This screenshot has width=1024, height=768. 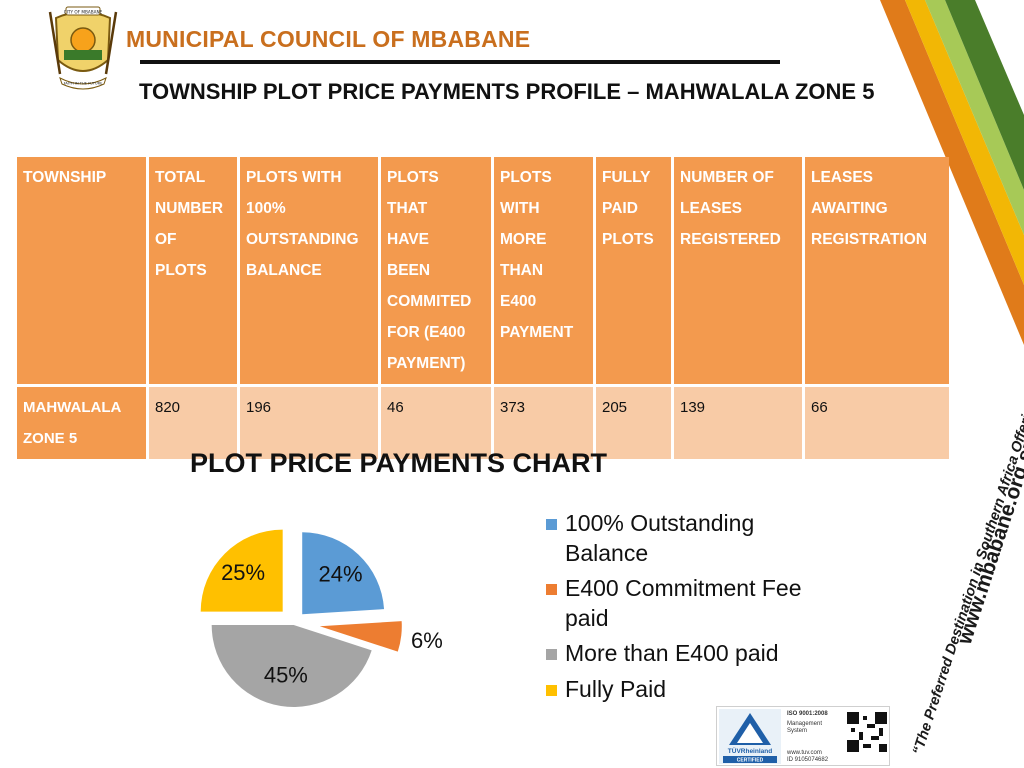 I want to click on legend-item: More than E400 paid, so click(x=675, y=654).